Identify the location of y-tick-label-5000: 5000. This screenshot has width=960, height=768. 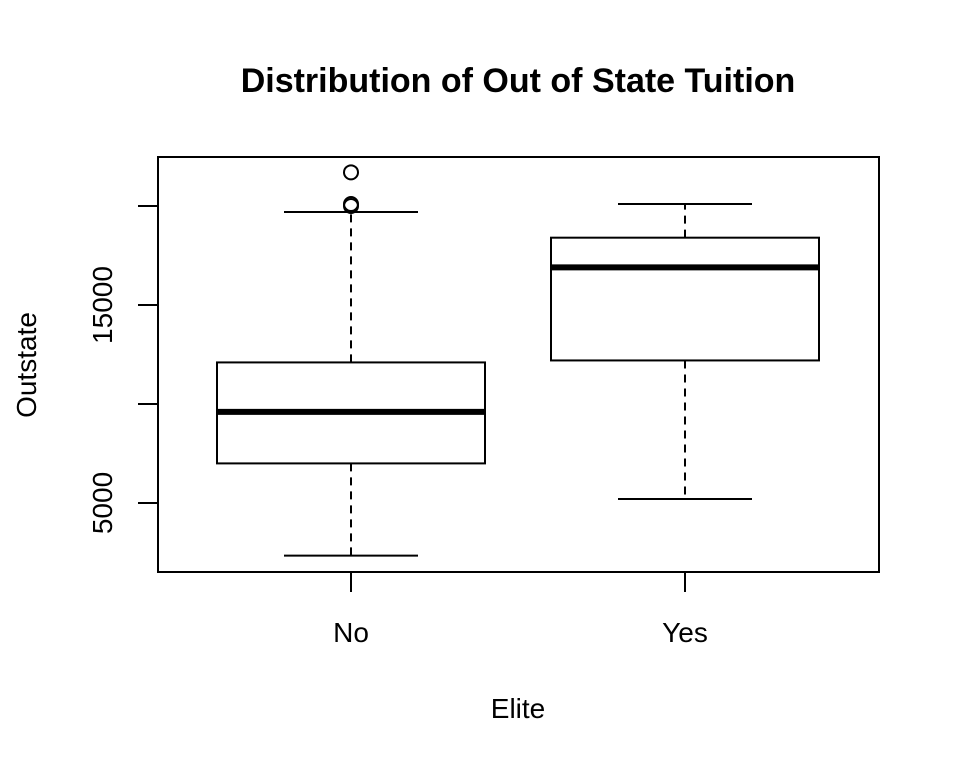
(102, 503).